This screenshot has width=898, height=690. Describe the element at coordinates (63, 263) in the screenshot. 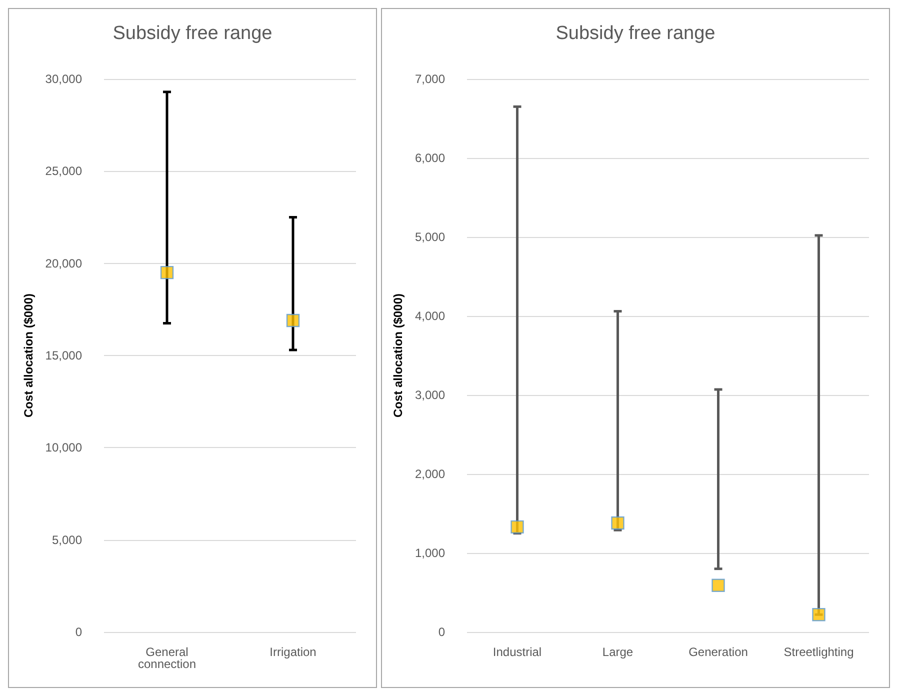

I see `y-tick-label: 20,000` at that location.